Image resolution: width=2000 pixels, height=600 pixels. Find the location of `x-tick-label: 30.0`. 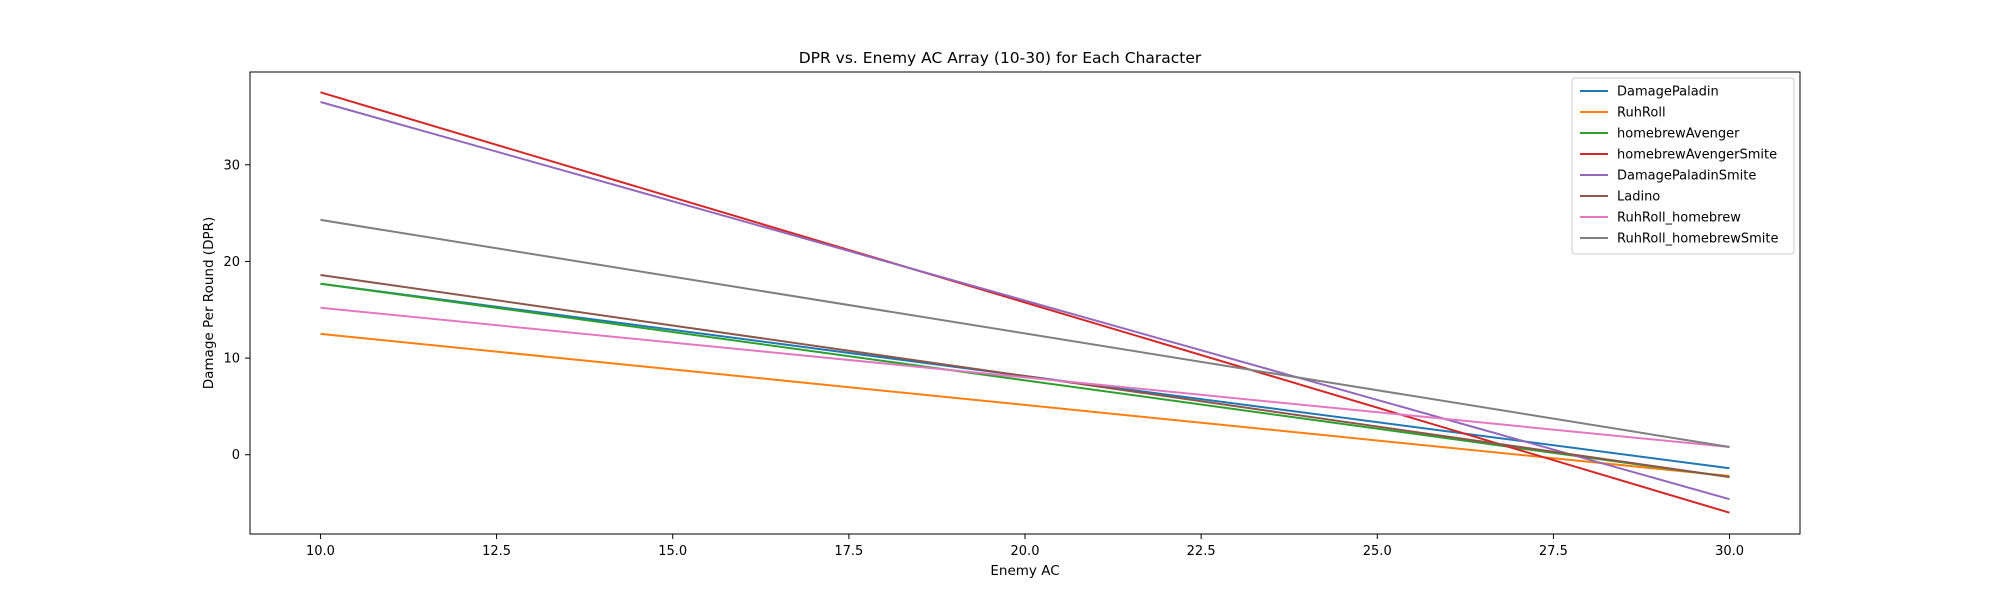

x-tick-label: 30.0 is located at coordinates (1729, 551).